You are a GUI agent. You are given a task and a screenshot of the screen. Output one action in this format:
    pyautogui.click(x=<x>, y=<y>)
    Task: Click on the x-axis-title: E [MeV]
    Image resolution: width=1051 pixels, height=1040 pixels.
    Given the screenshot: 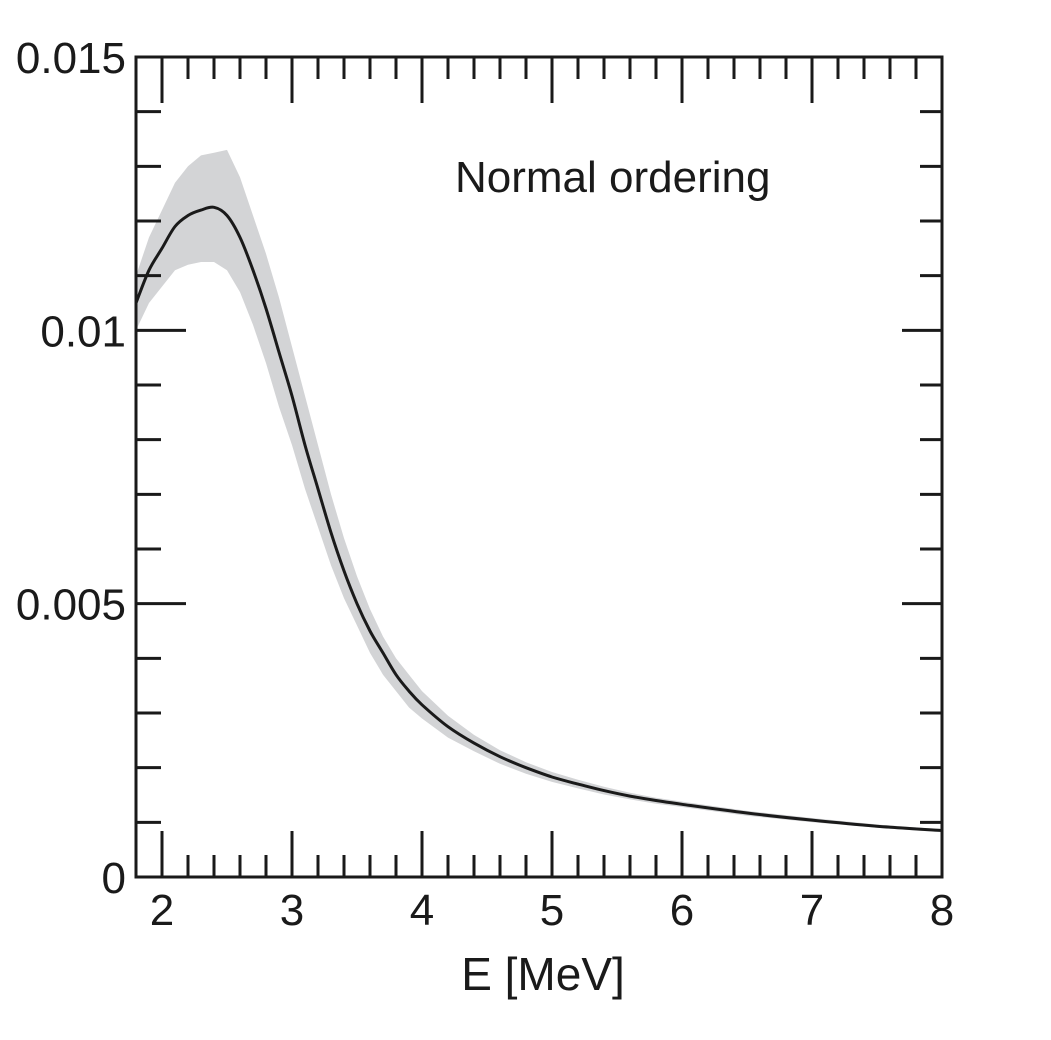 What is the action you would take?
    pyautogui.click(x=543, y=974)
    